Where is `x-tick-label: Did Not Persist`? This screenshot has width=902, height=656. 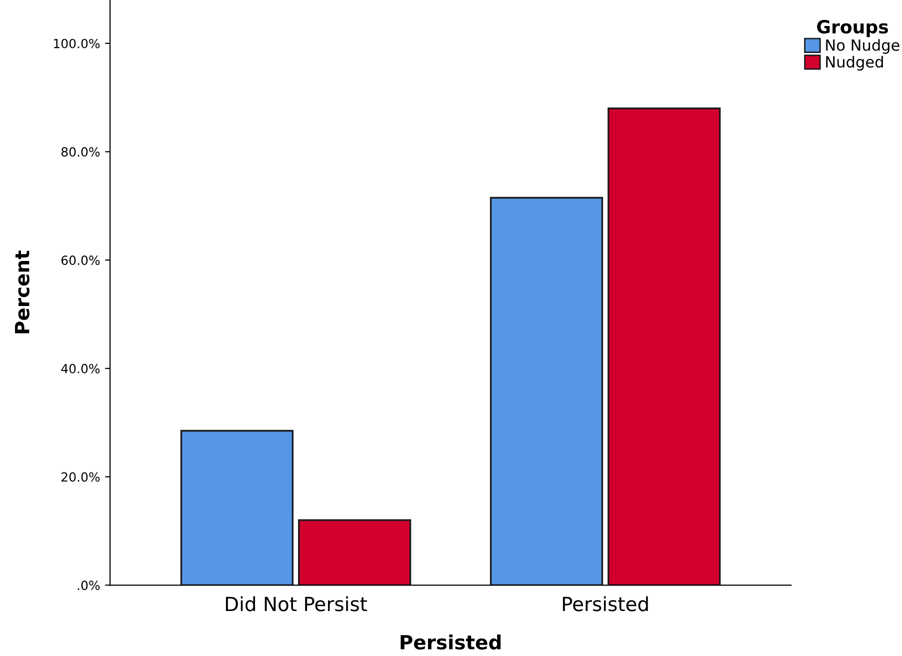 x-tick-label: Did Not Persist is located at coordinates (297, 604).